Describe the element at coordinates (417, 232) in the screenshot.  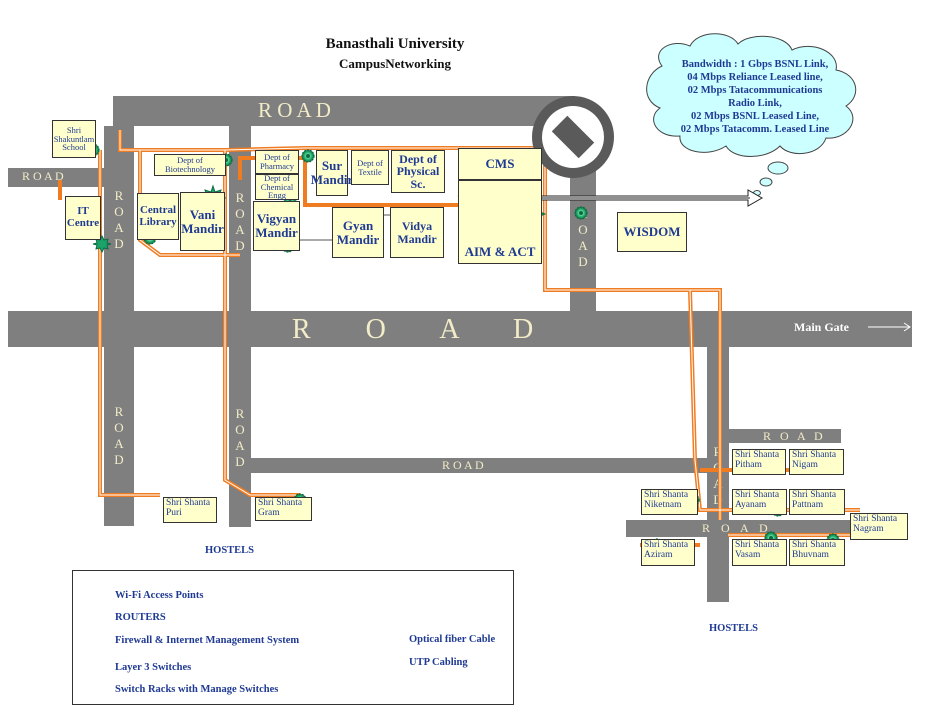
I see `building-vidya-mandir: Vidya Mandir` at that location.